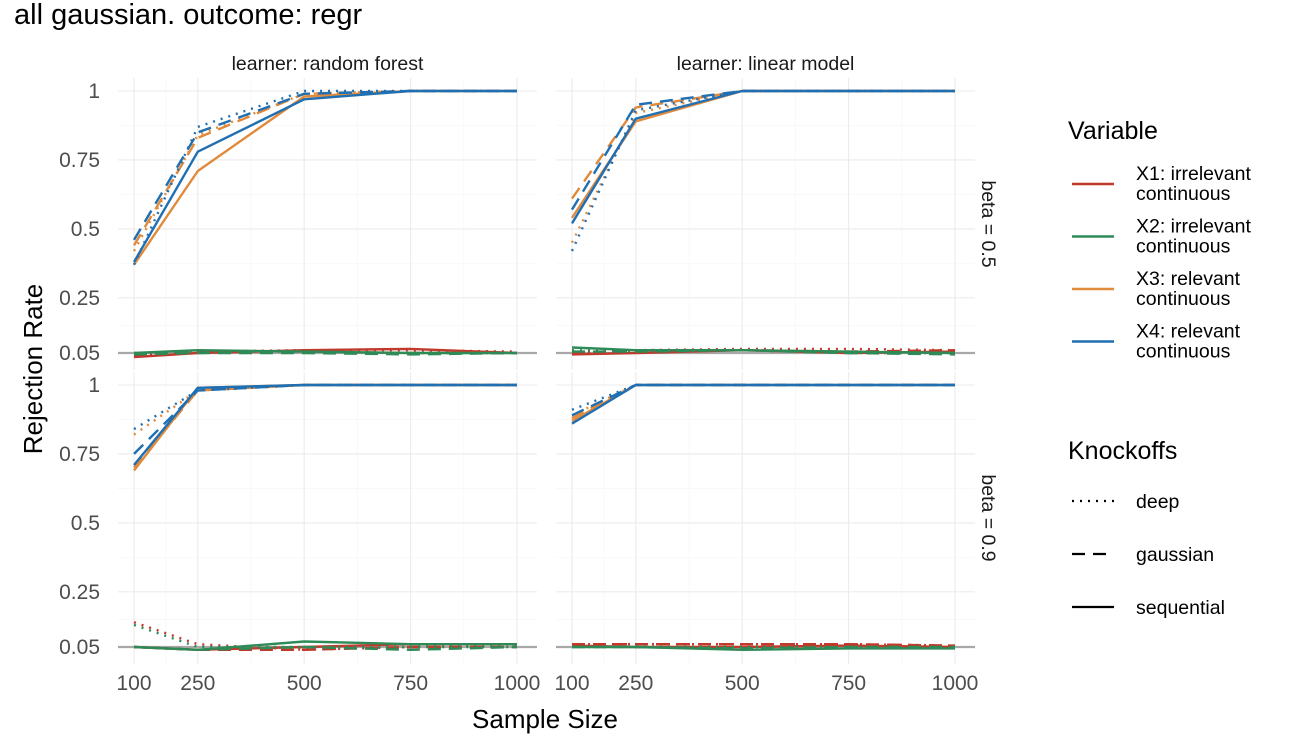 The image size is (1316, 748). Describe the element at coordinates (545, 719) in the screenshot. I see `x-axis-title: Sample Size` at that location.